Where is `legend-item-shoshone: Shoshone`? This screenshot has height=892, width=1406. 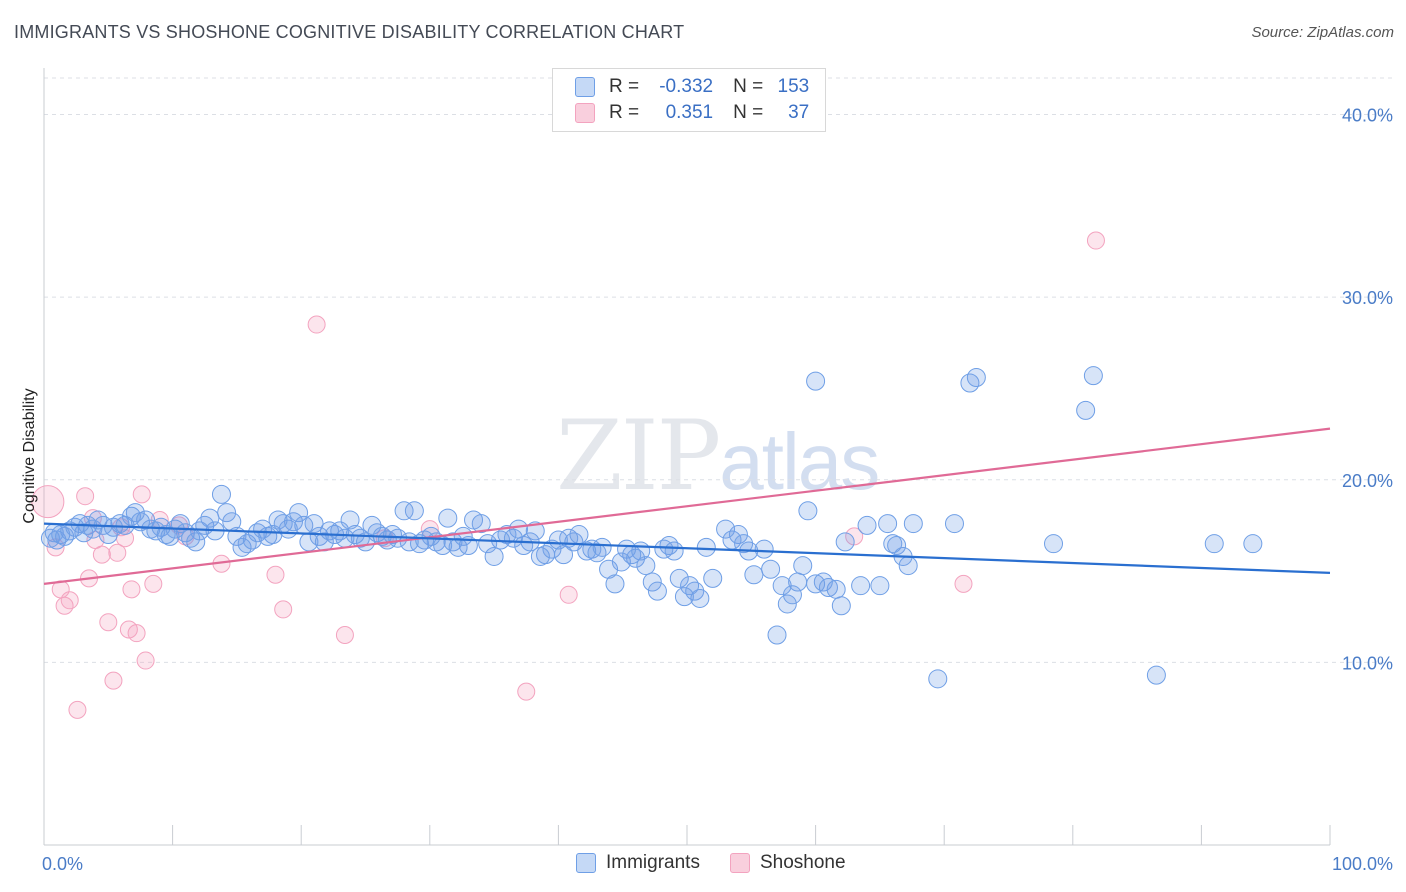
legend-item-shoshone: Shoshone is located at coordinates (787, 863).